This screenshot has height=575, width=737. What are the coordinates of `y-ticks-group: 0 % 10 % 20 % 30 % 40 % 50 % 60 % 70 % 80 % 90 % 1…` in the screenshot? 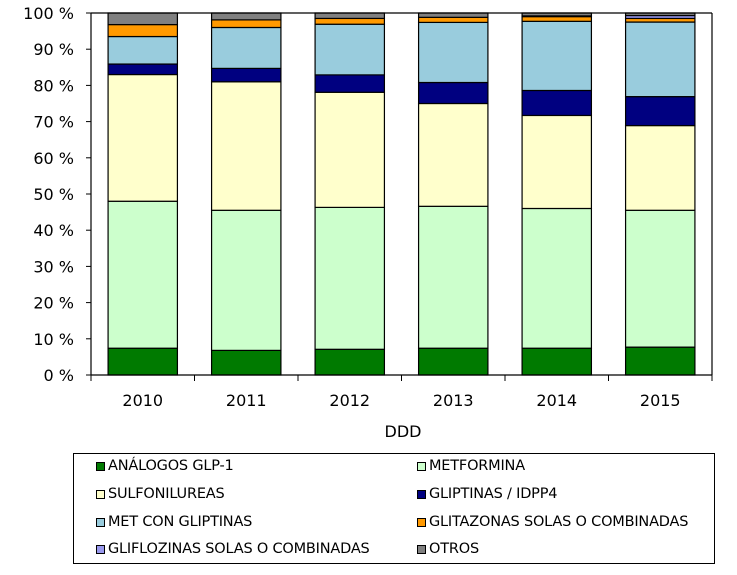 It's located at (57, 194).